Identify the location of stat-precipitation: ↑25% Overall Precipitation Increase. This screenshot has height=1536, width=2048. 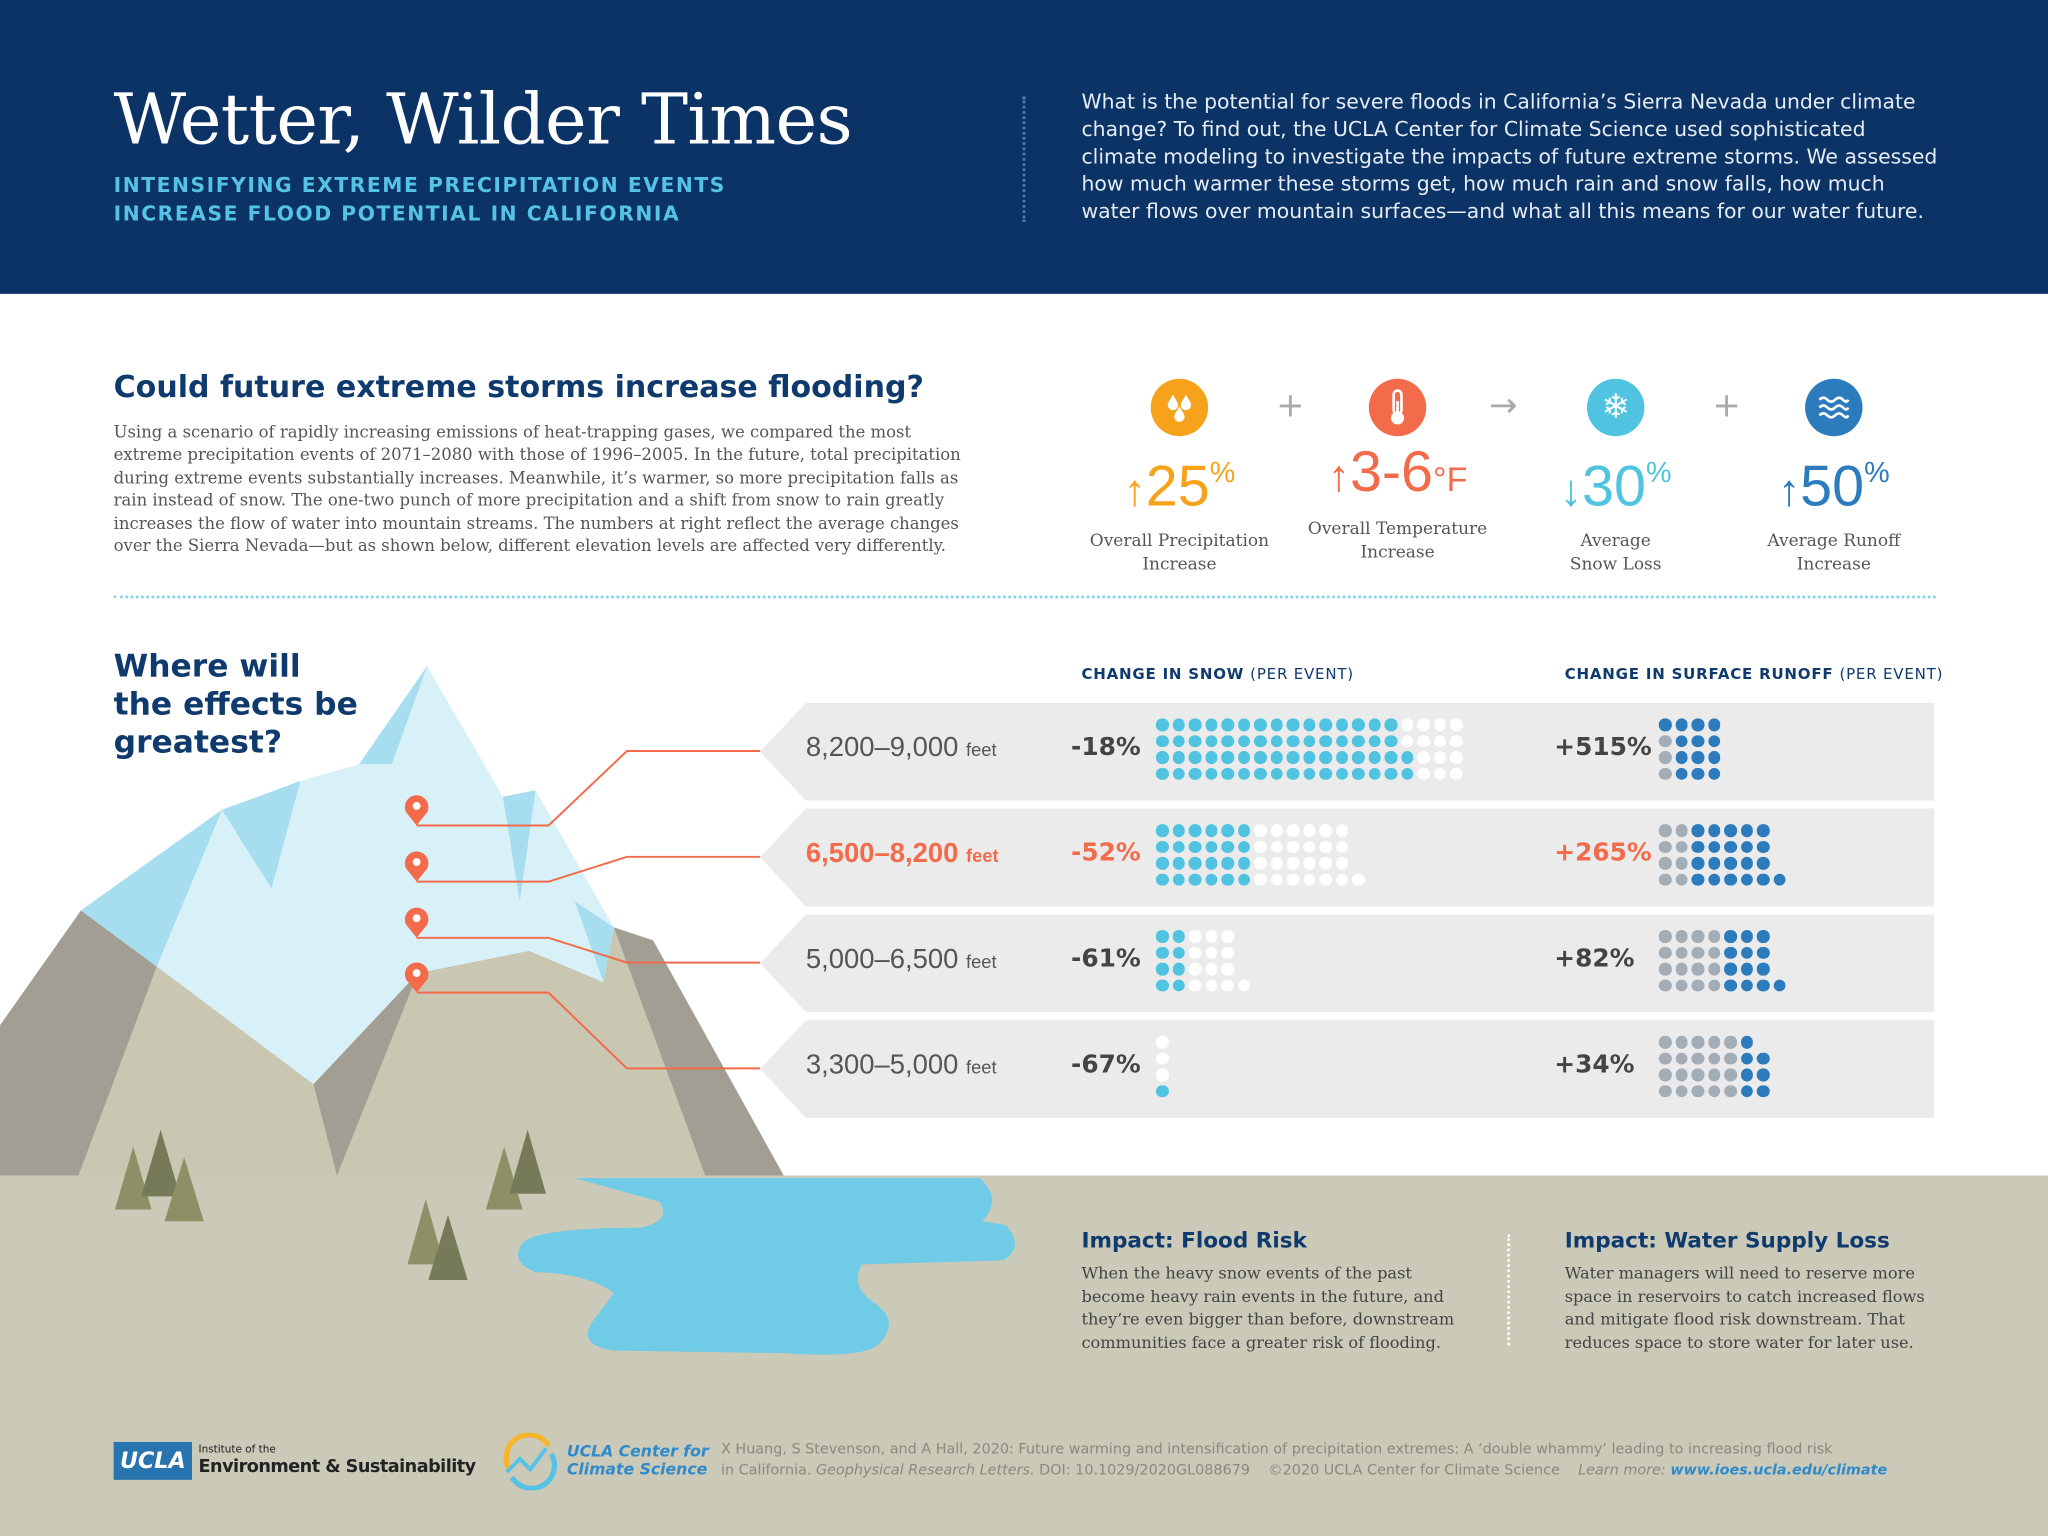
(1179, 477).